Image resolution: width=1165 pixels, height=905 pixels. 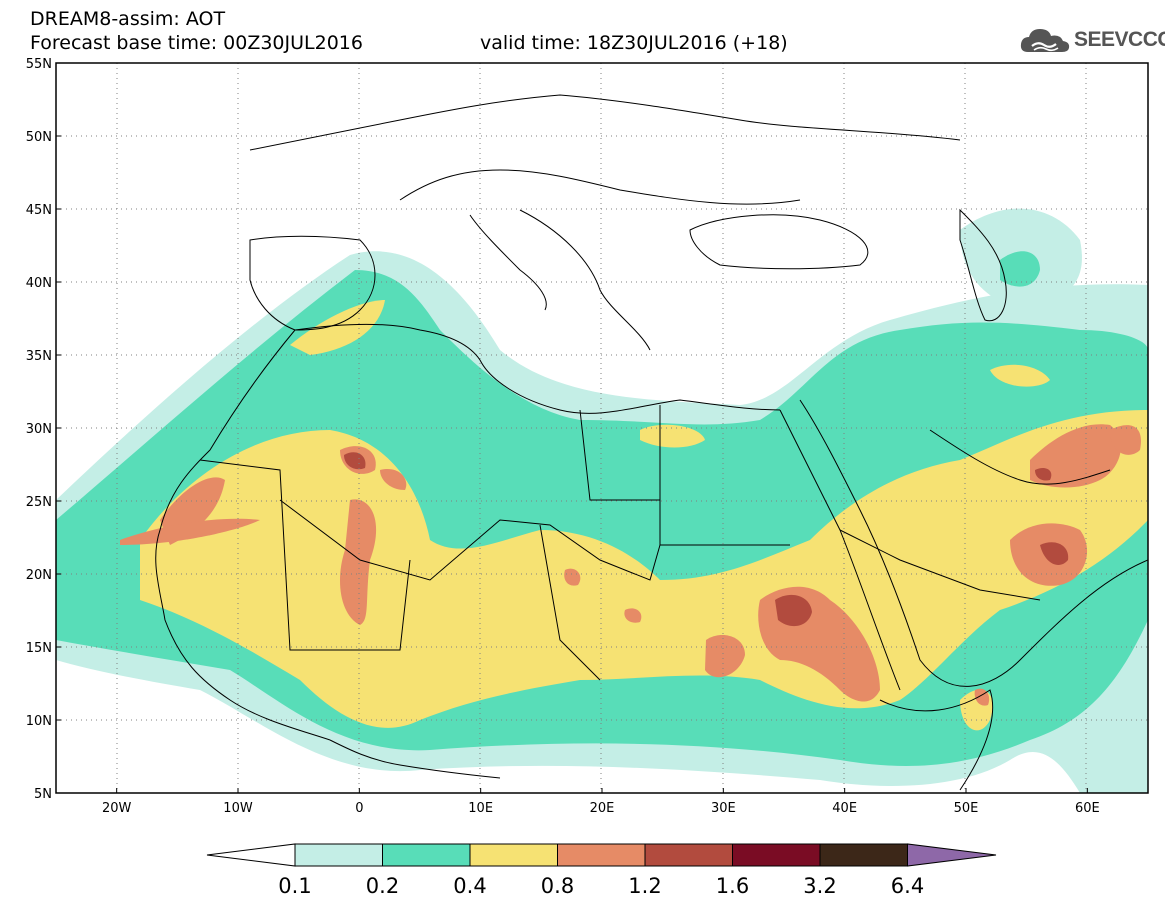 What do you see at coordinates (43, 794) in the screenshot?
I see `lat-tick-label: 5N` at bounding box center [43, 794].